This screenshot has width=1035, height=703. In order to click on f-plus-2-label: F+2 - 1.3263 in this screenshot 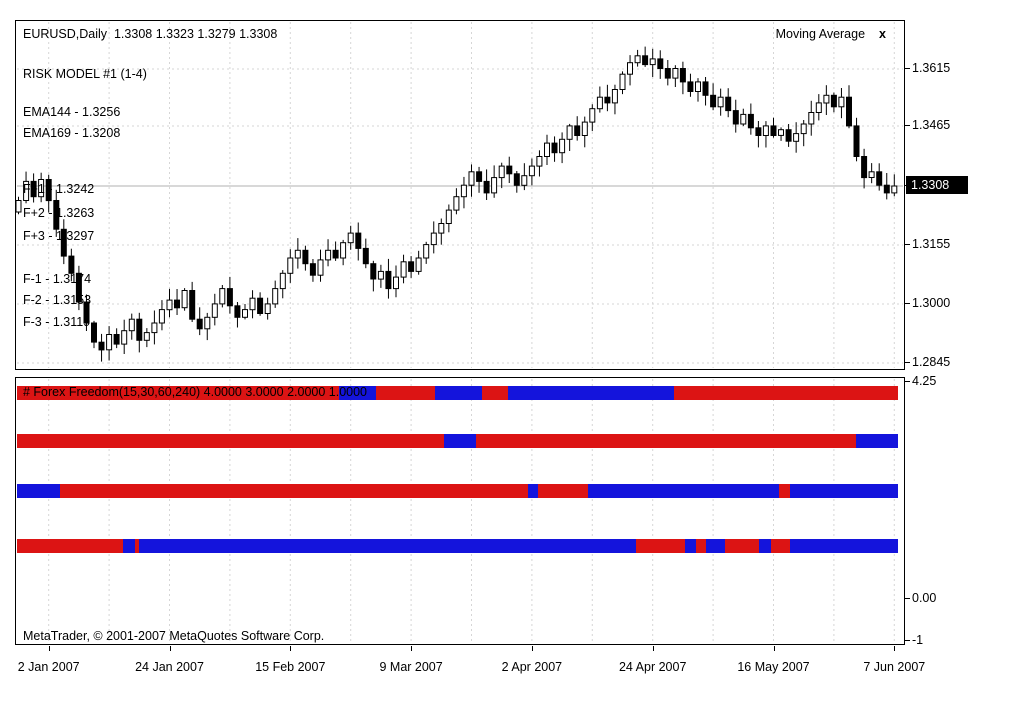, I will do `click(59, 213)`.